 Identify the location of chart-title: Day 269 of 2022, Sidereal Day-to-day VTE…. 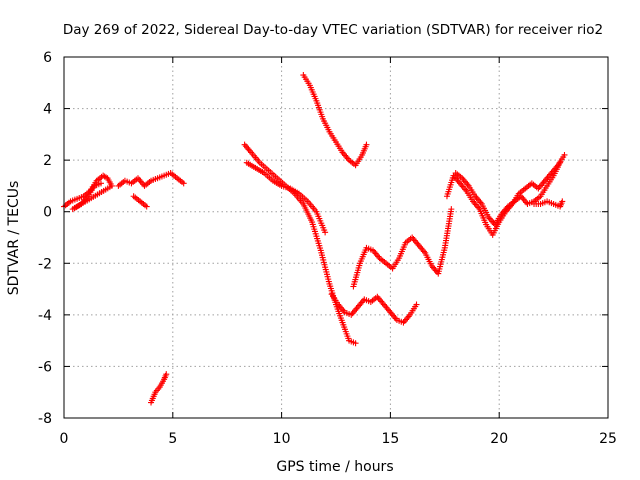
(333, 30).